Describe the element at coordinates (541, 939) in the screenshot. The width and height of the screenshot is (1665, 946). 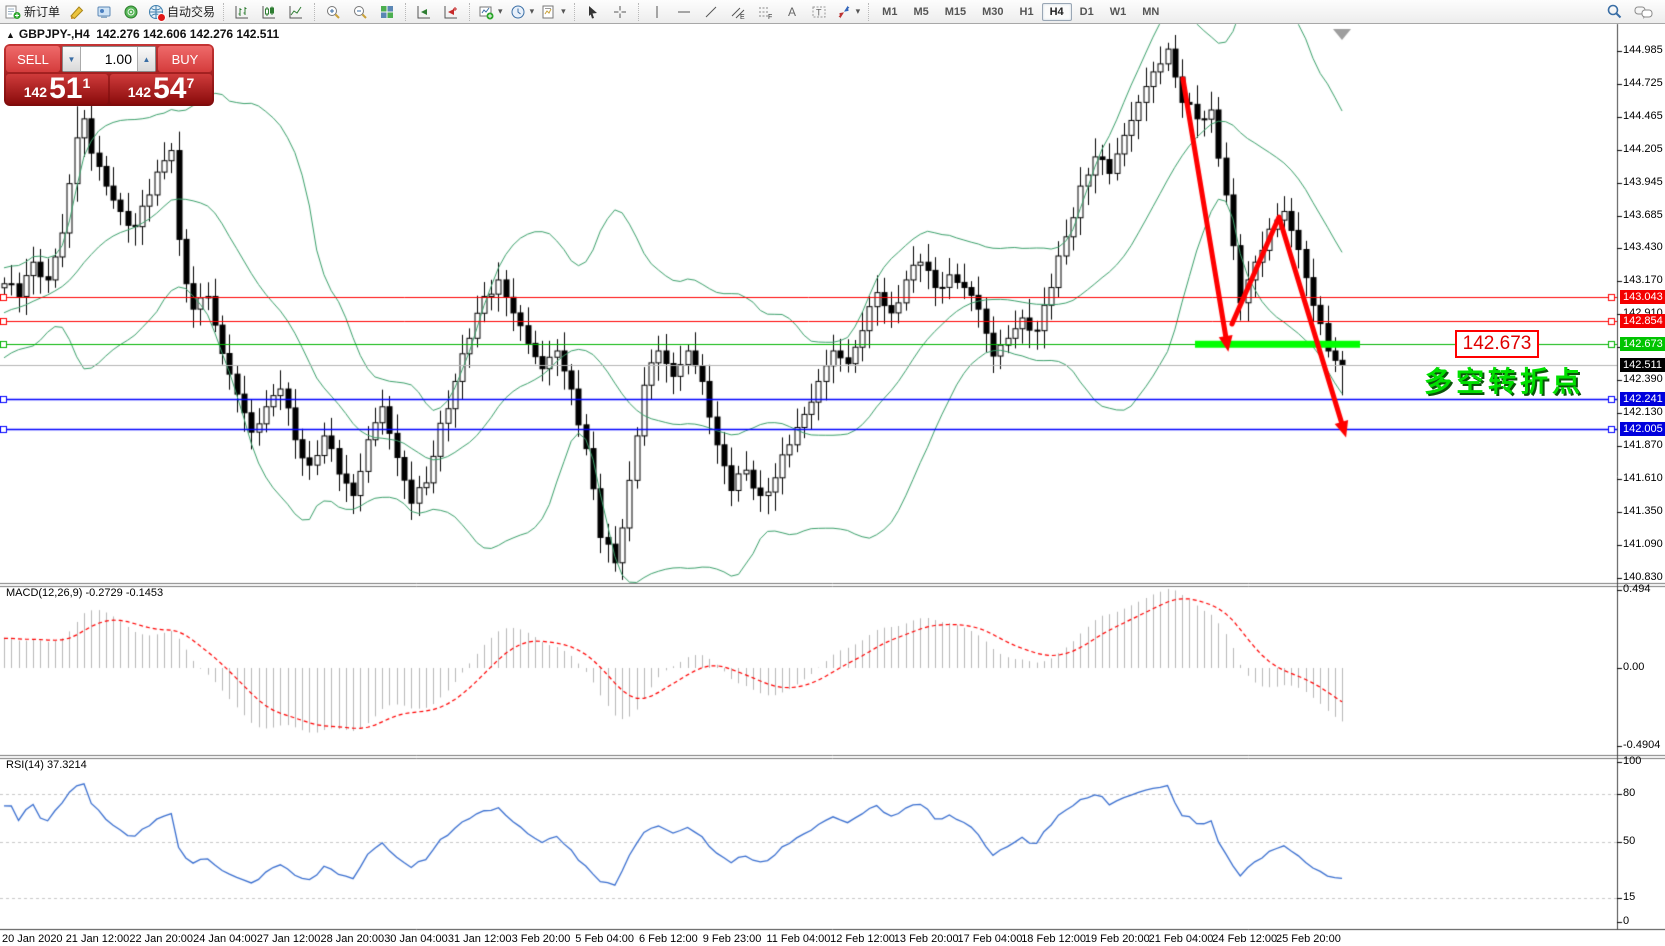
I see `time-axis-label: 3 Feb 20:00` at that location.